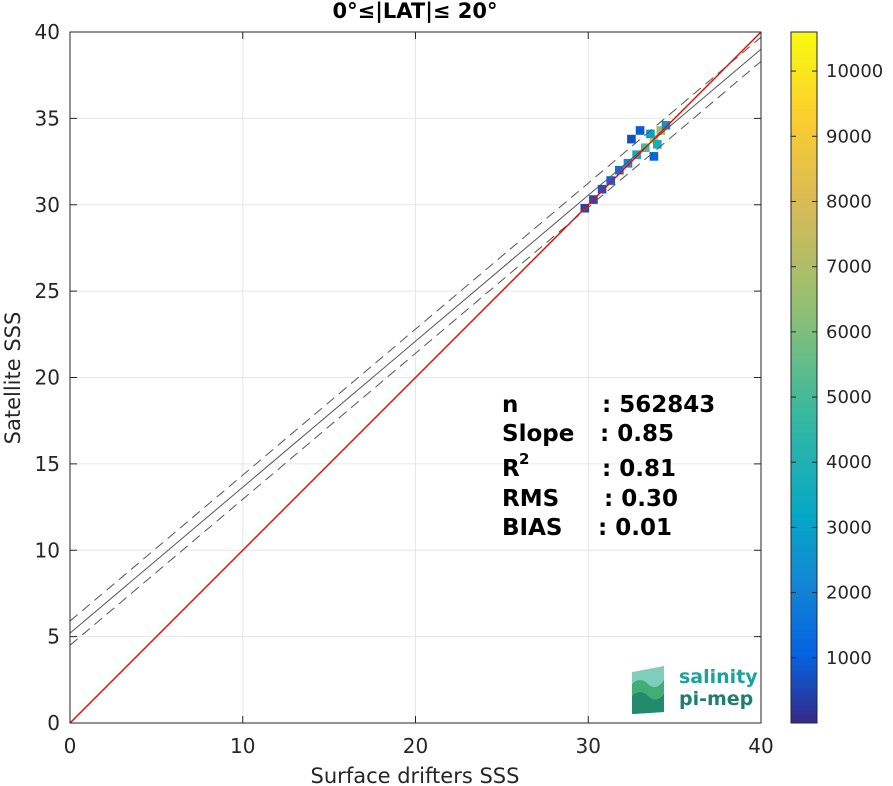 The height and width of the screenshot is (786, 893). I want to click on chart-title: 0°≤|LAT|≤ 20°, so click(414, 12).